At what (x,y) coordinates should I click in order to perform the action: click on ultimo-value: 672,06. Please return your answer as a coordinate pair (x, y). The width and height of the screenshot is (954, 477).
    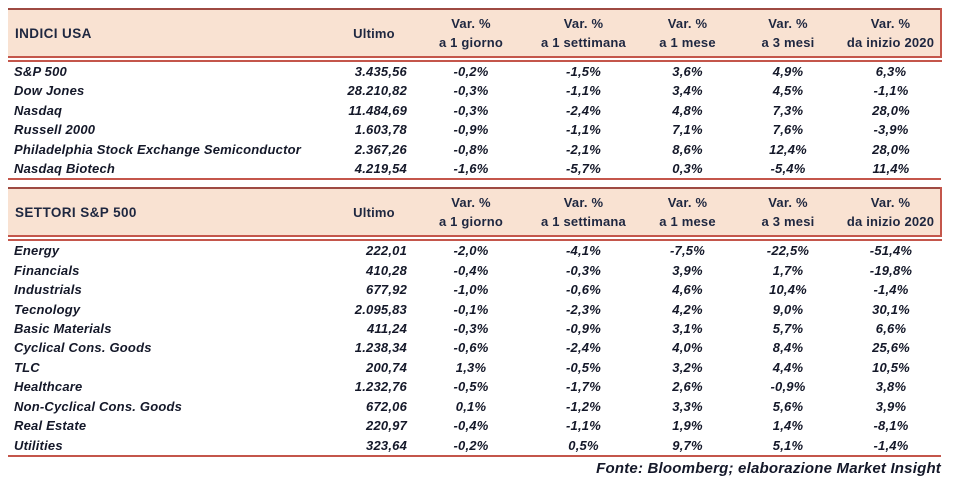
    Looking at the image, I should click on (386, 406).